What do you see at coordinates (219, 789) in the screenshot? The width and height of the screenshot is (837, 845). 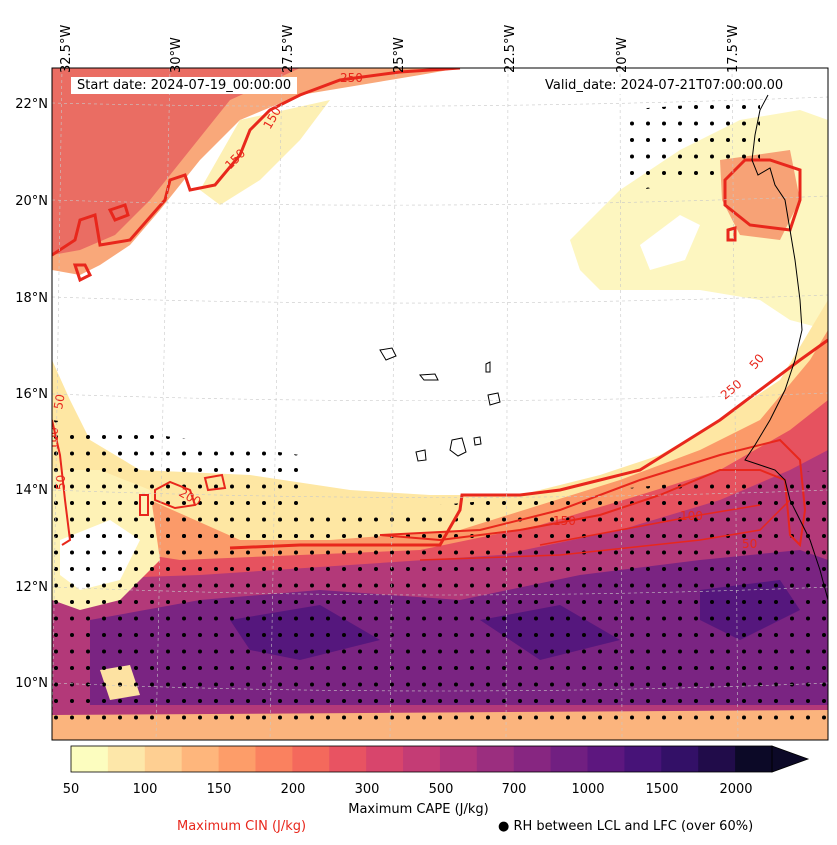 I see `cb-tick-150: 150` at bounding box center [219, 789].